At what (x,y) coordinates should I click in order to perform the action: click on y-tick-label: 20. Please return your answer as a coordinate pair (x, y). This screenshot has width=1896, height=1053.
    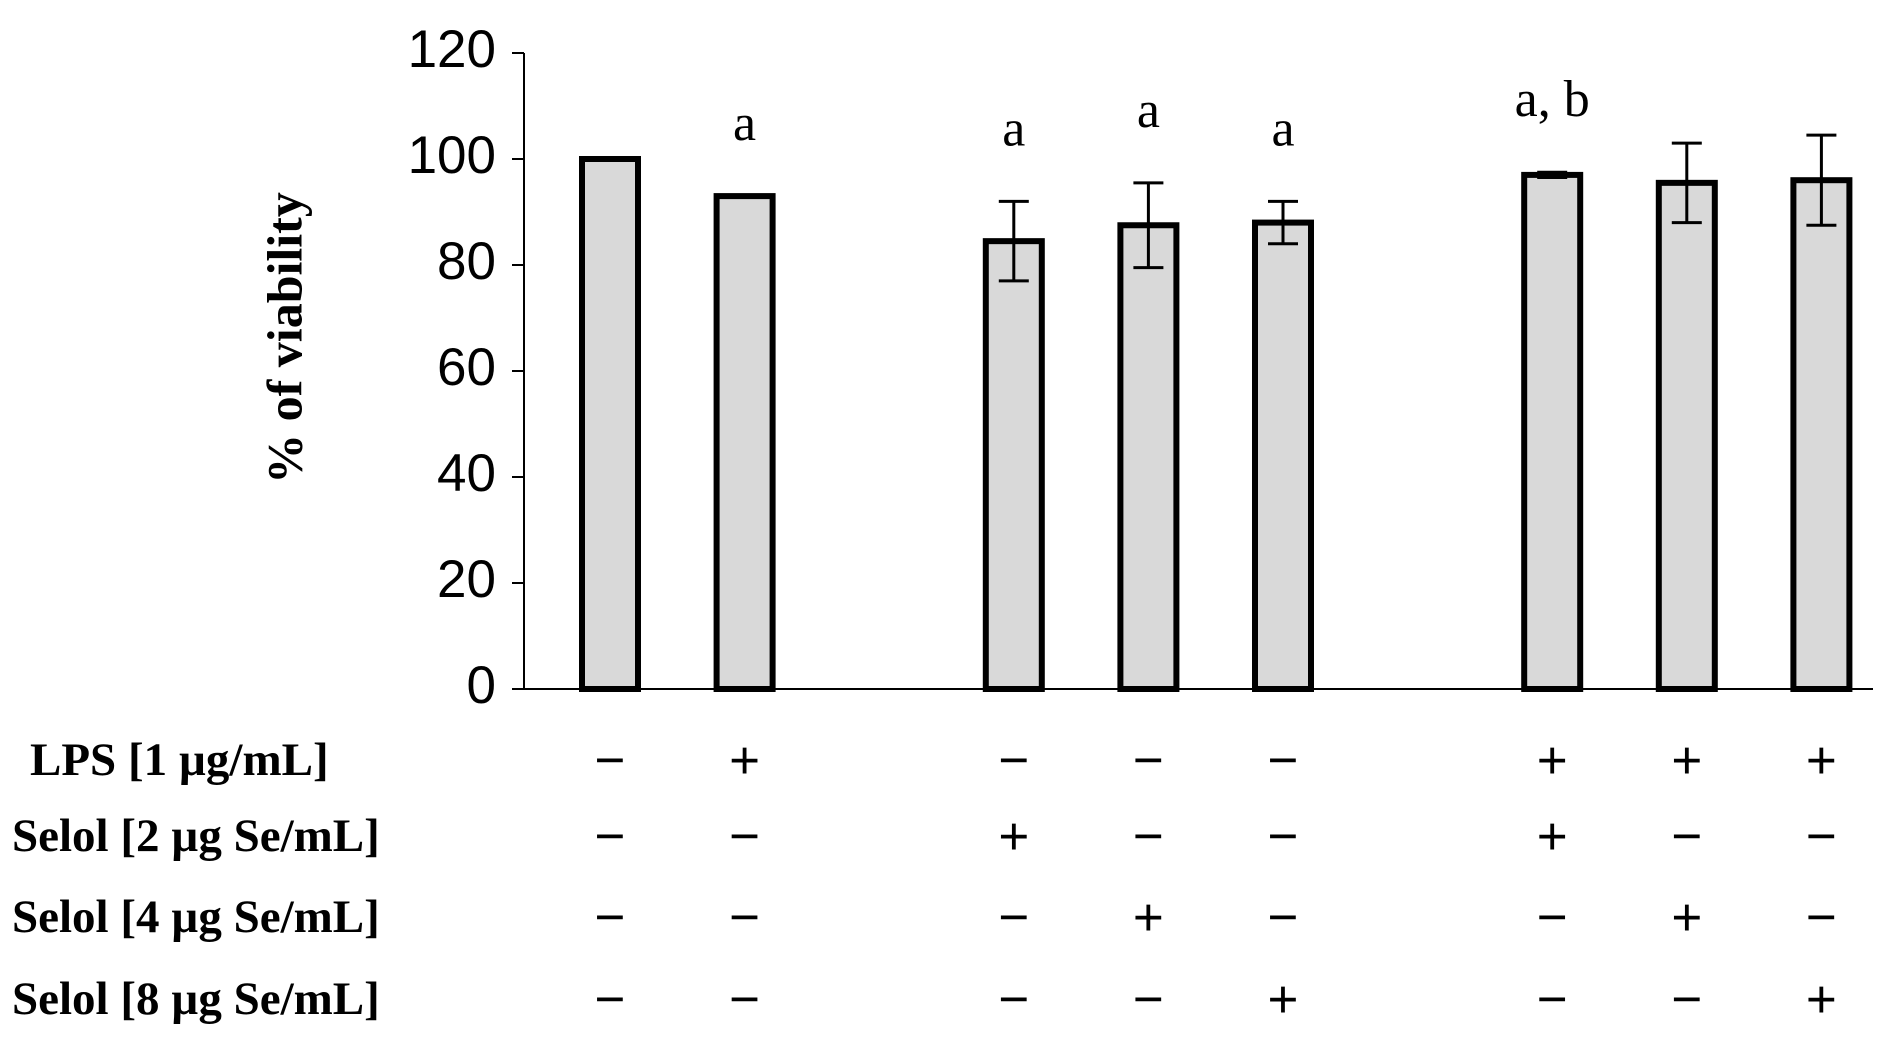
    Looking at the image, I should click on (466, 579).